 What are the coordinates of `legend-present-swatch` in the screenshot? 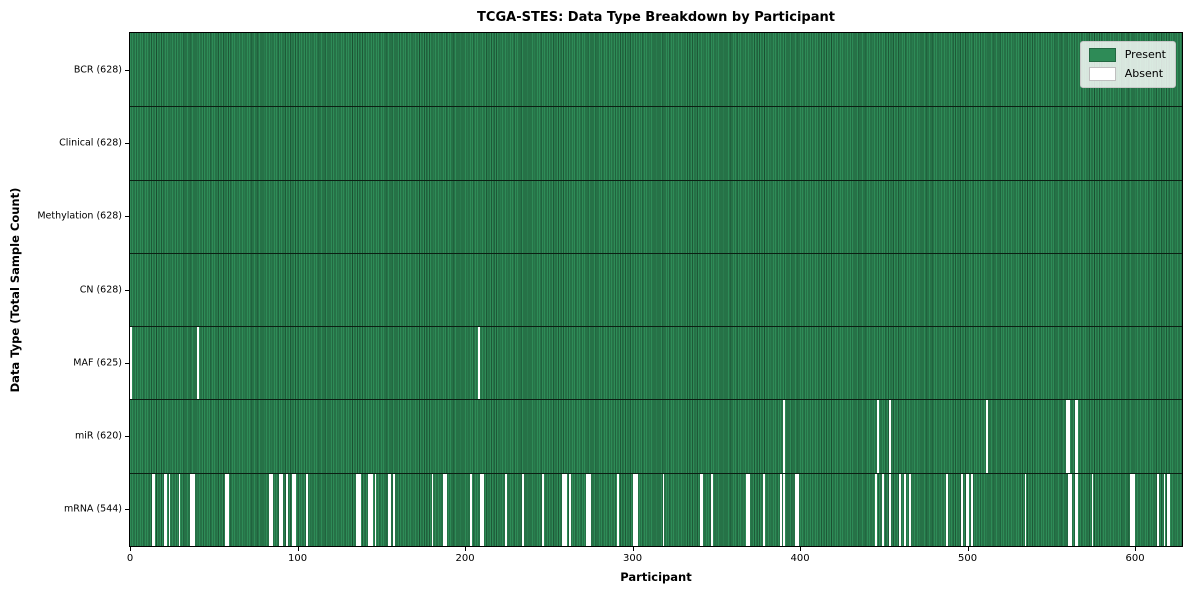 It's located at (1102, 55).